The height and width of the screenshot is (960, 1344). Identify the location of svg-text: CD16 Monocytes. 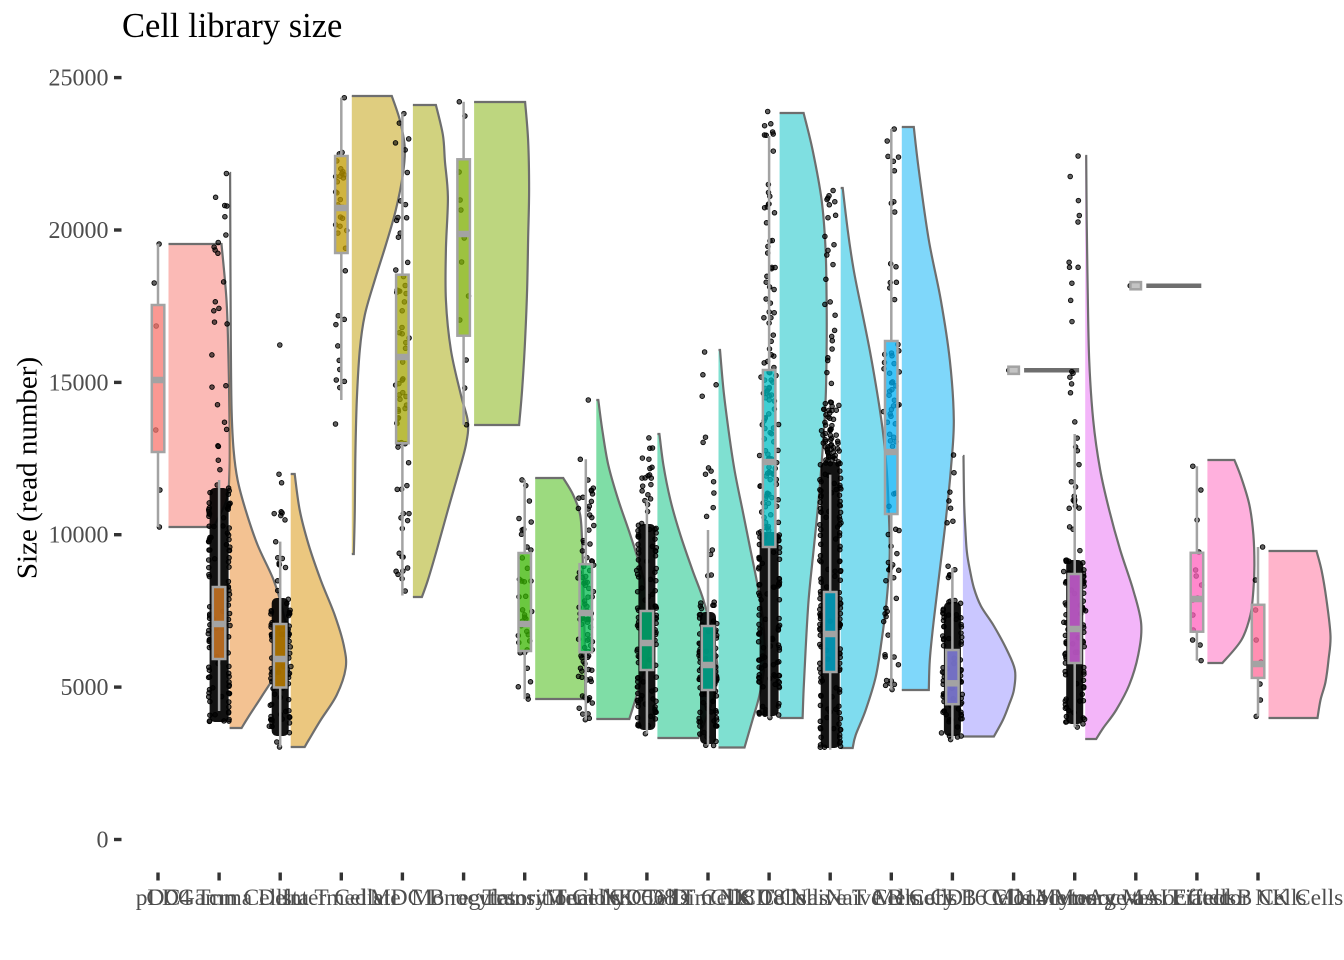
(1013, 898).